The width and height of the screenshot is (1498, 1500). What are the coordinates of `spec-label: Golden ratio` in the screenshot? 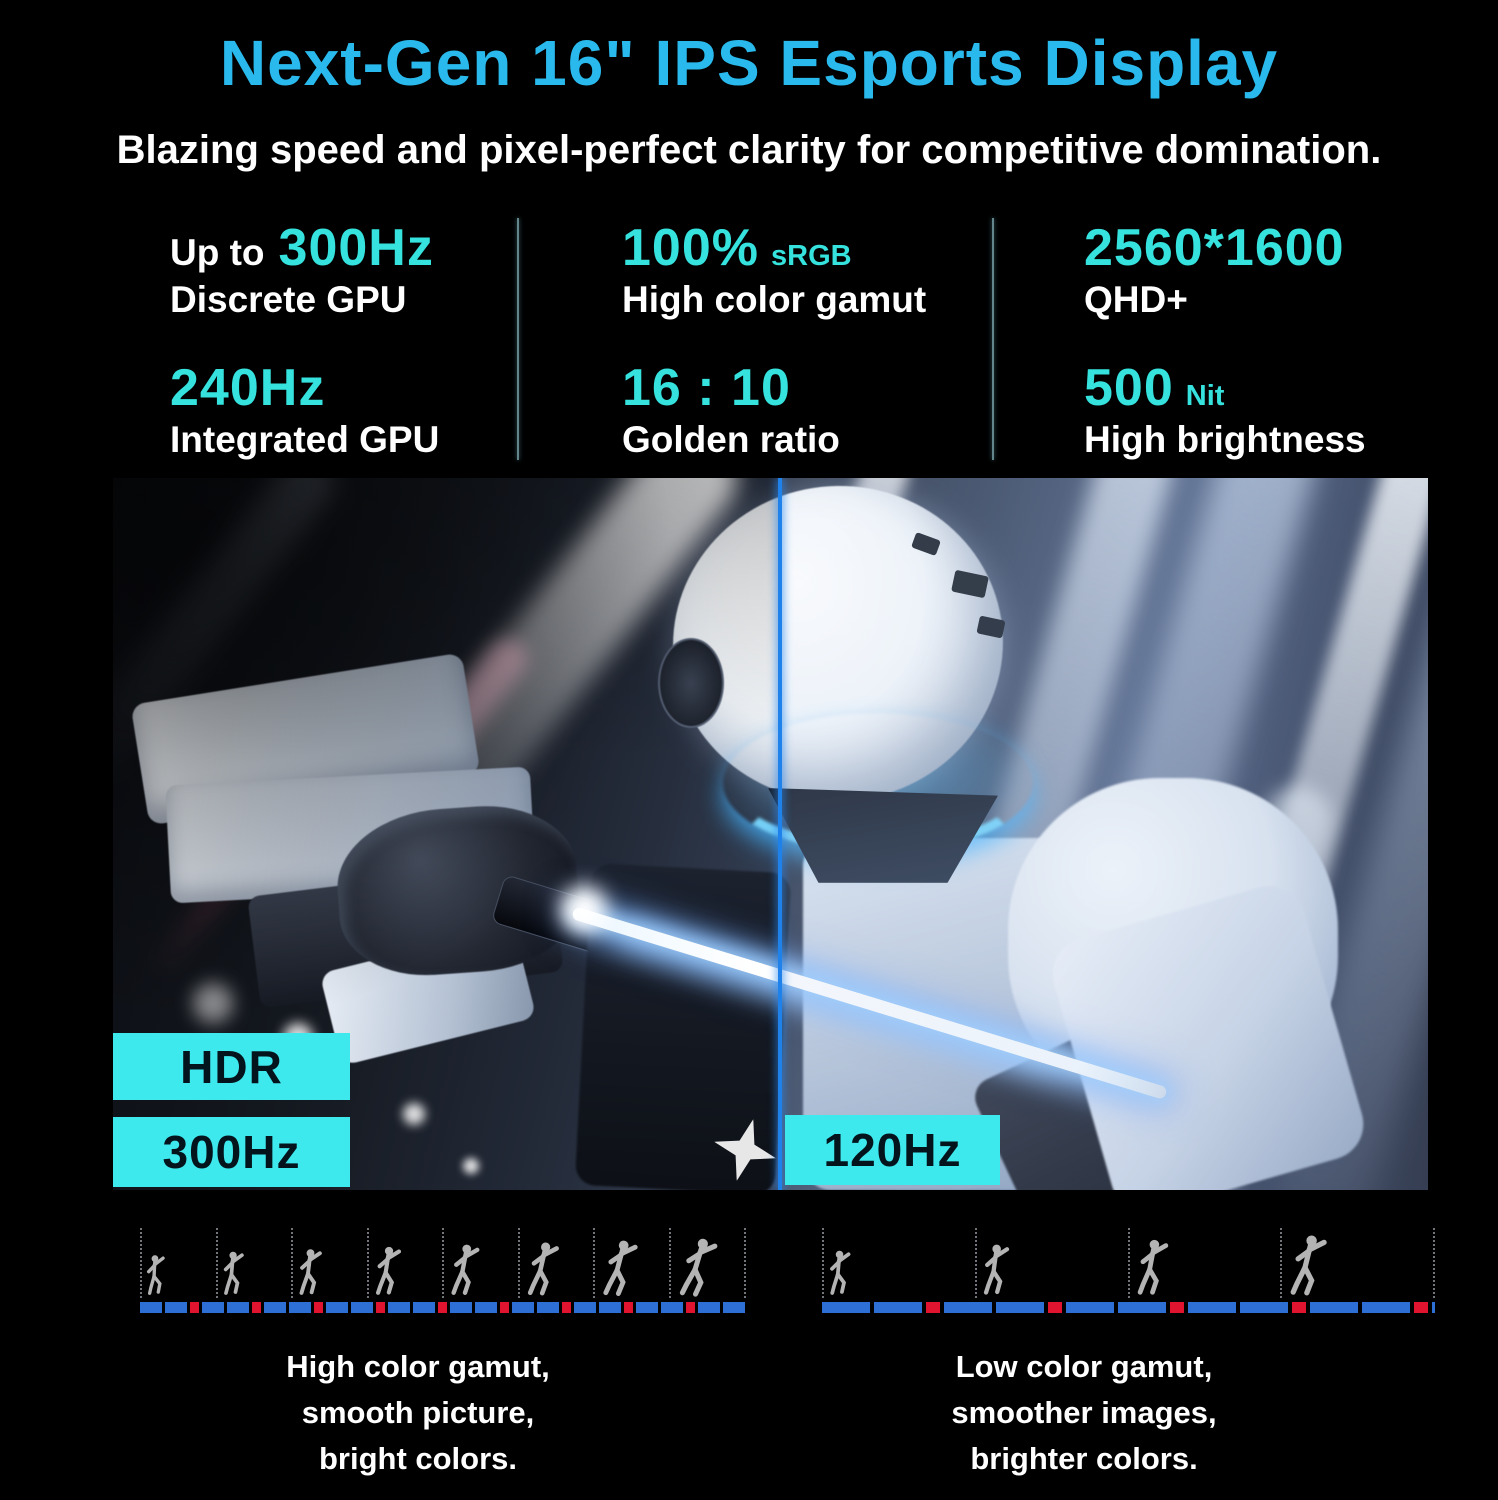 It's located at (731, 439).